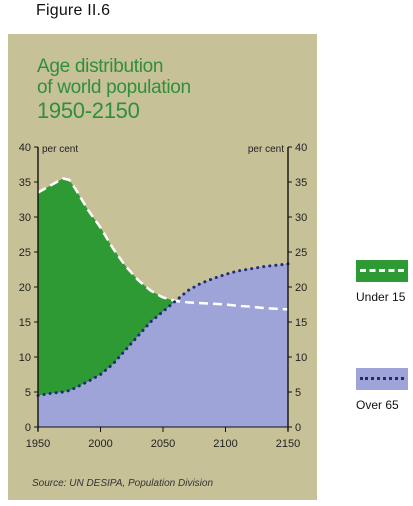 The height and width of the screenshot is (506, 413). What do you see at coordinates (38, 444) in the screenshot?
I see `x-tick-label: 1950` at bounding box center [38, 444].